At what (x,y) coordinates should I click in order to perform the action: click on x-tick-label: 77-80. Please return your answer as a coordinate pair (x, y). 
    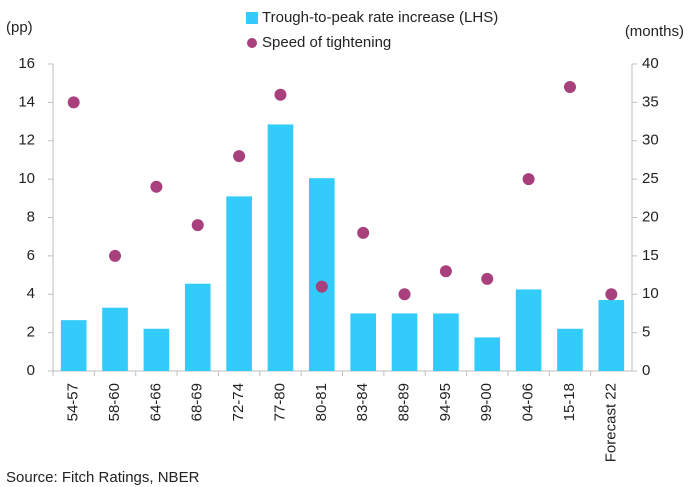
    Looking at the image, I should click on (279, 402).